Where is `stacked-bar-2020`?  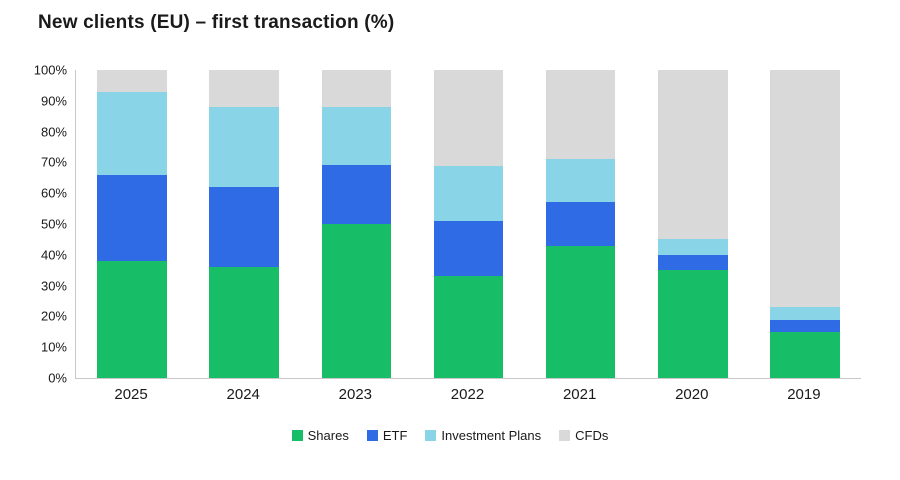 stacked-bar-2020 is located at coordinates (693, 224).